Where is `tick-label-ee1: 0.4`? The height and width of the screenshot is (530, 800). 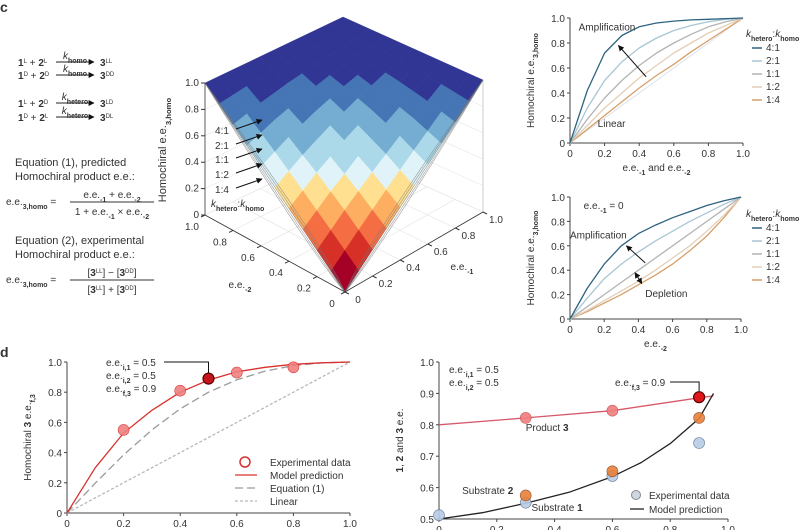 tick-label-ee1: 0.4 is located at coordinates (413, 268).